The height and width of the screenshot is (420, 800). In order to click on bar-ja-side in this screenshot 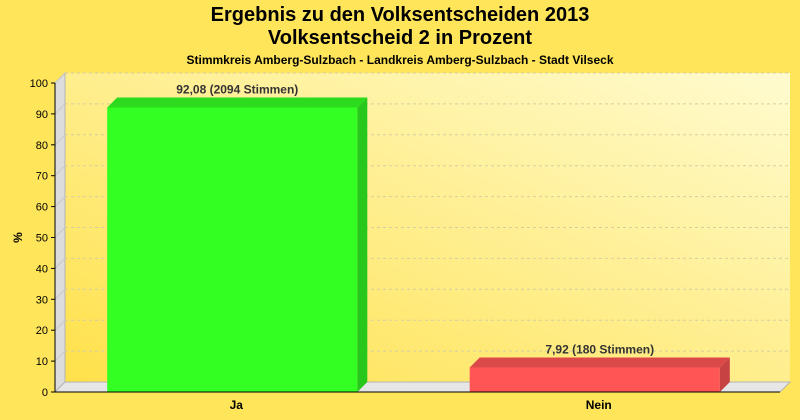, I will do `click(362, 244)`.